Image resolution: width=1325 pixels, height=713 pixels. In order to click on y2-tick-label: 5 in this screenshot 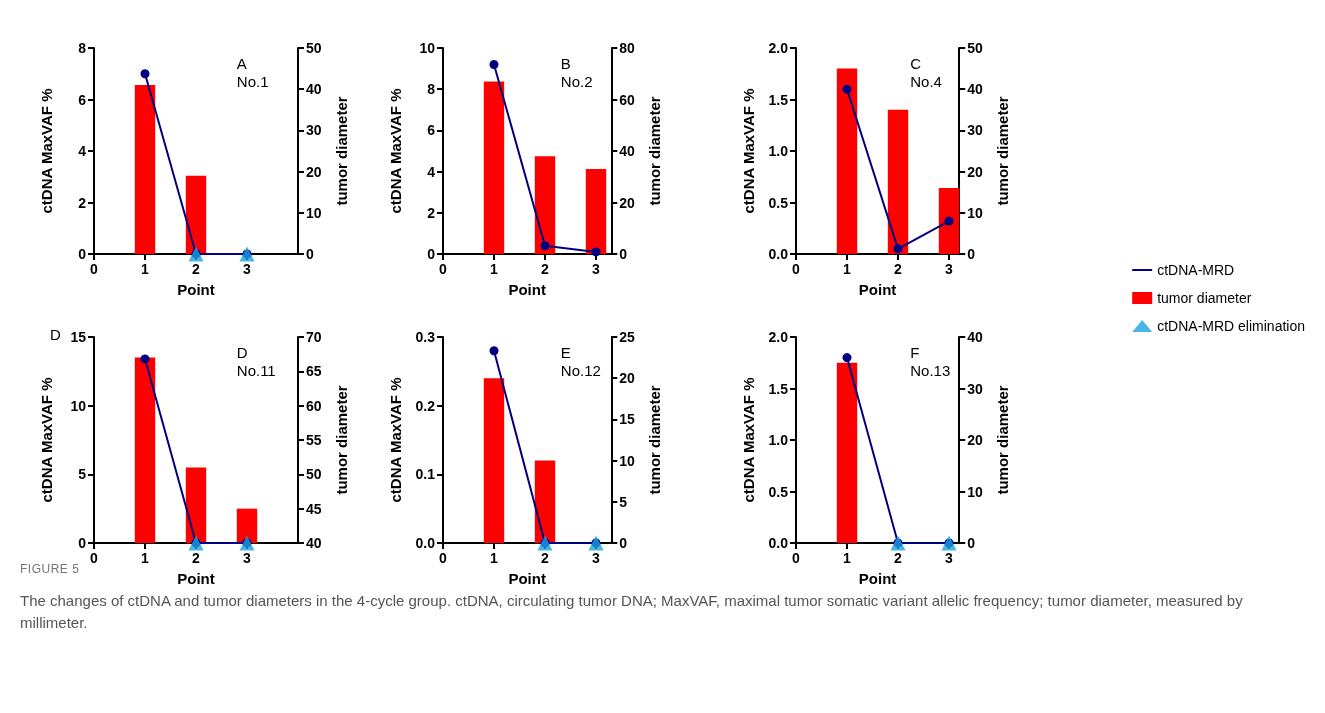, I will do `click(623, 501)`.